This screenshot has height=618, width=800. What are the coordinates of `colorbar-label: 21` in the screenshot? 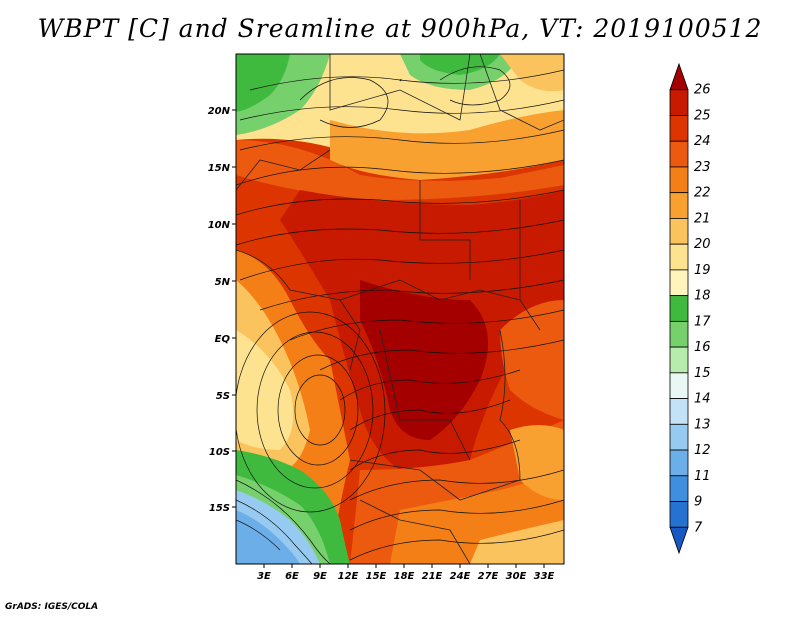 It's located at (702, 218).